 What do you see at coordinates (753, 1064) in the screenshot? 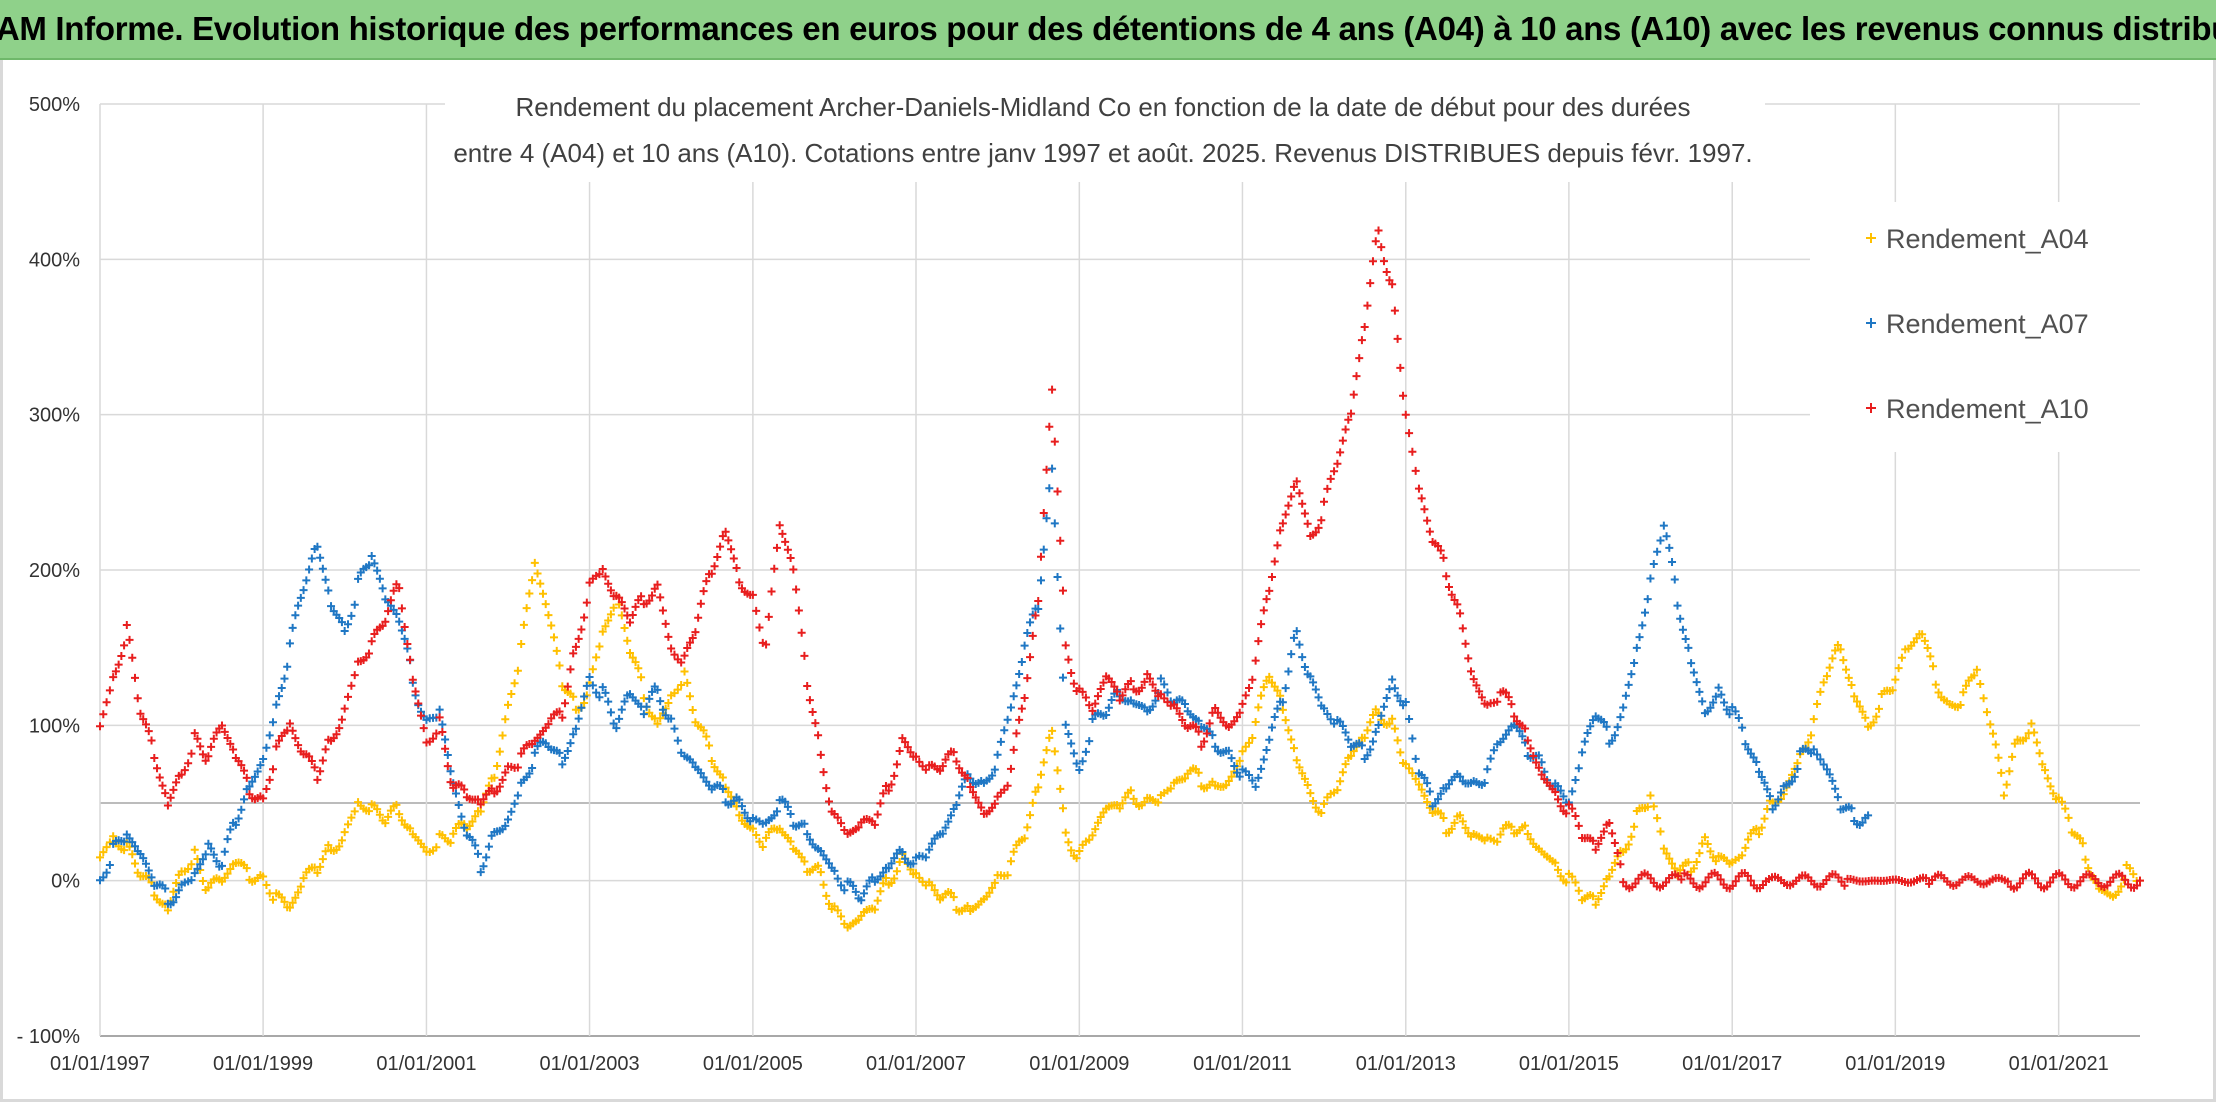
I see `x-tick-label: 01/01/2005` at bounding box center [753, 1064].